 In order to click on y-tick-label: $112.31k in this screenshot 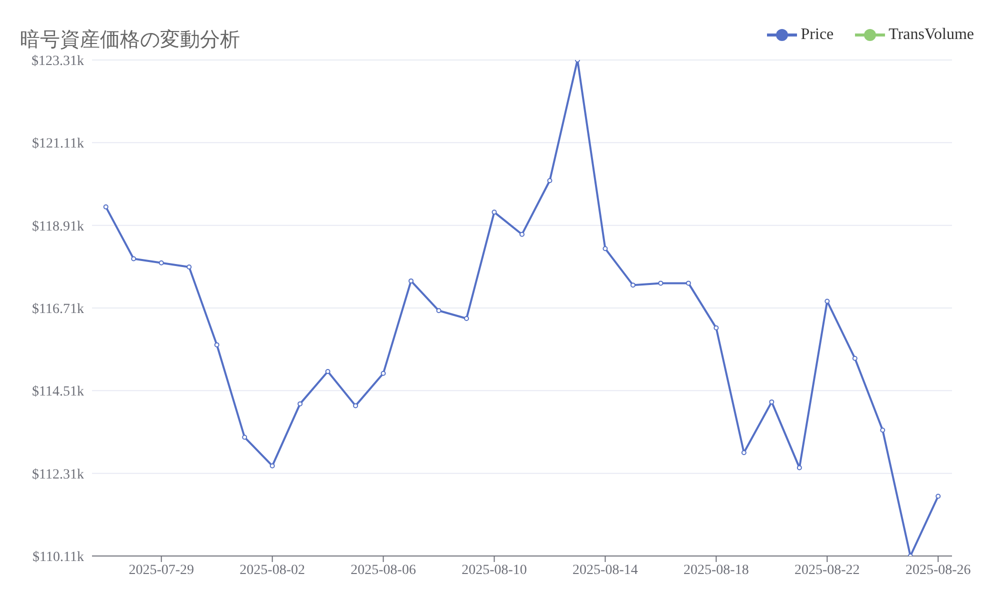, I will do `click(58, 474)`.